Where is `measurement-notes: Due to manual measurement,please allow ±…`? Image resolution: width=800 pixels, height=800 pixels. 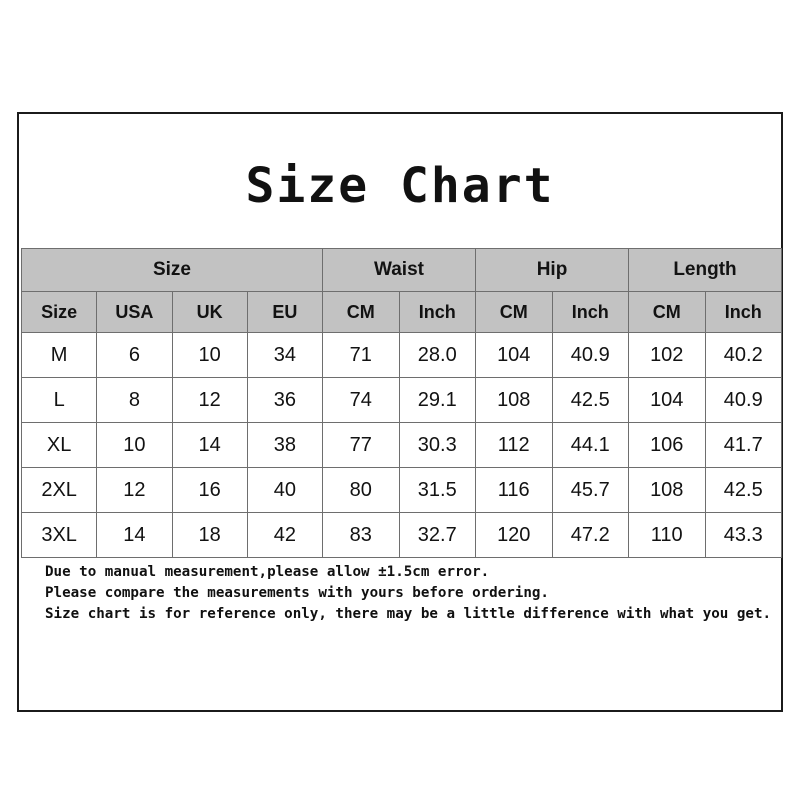
measurement-notes: Due to manual measurement,please allow ±… is located at coordinates (408, 593).